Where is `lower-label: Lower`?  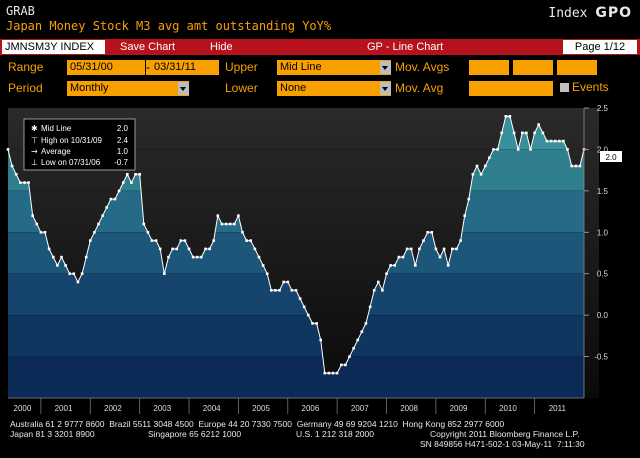 lower-label: Lower is located at coordinates (241, 88).